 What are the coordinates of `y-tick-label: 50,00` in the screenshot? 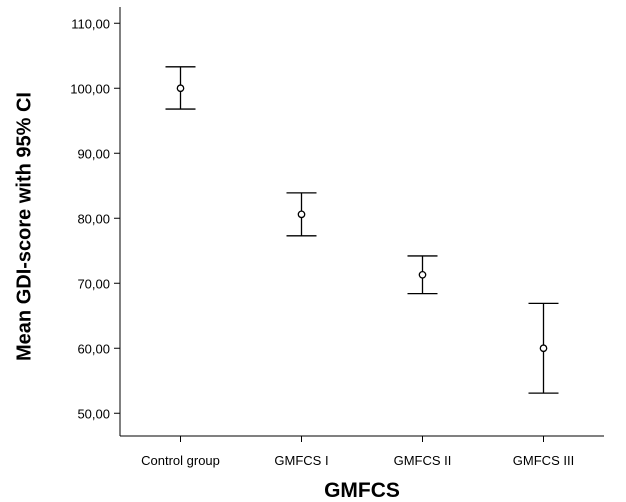 It's located at (93, 413).